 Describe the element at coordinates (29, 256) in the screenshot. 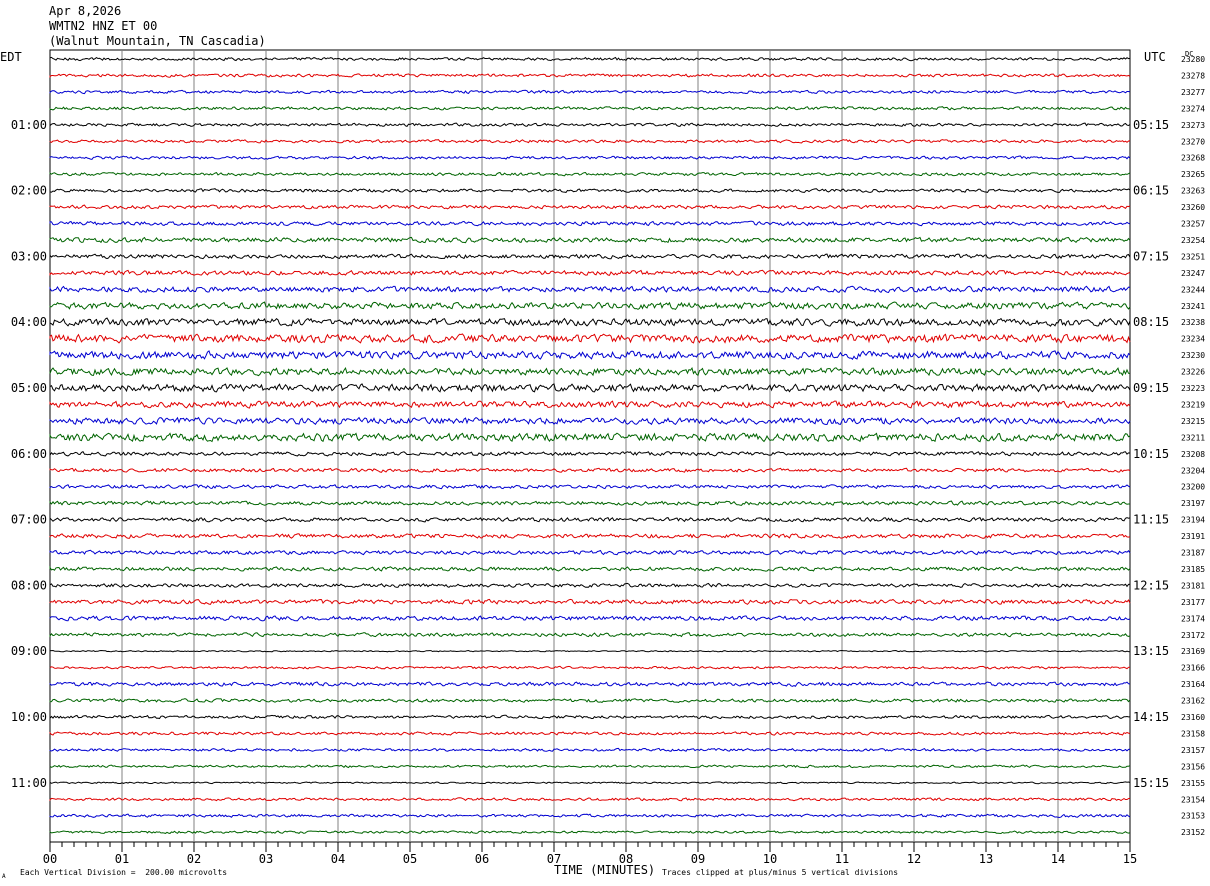

I see `left-hour-label: 03:00` at that location.